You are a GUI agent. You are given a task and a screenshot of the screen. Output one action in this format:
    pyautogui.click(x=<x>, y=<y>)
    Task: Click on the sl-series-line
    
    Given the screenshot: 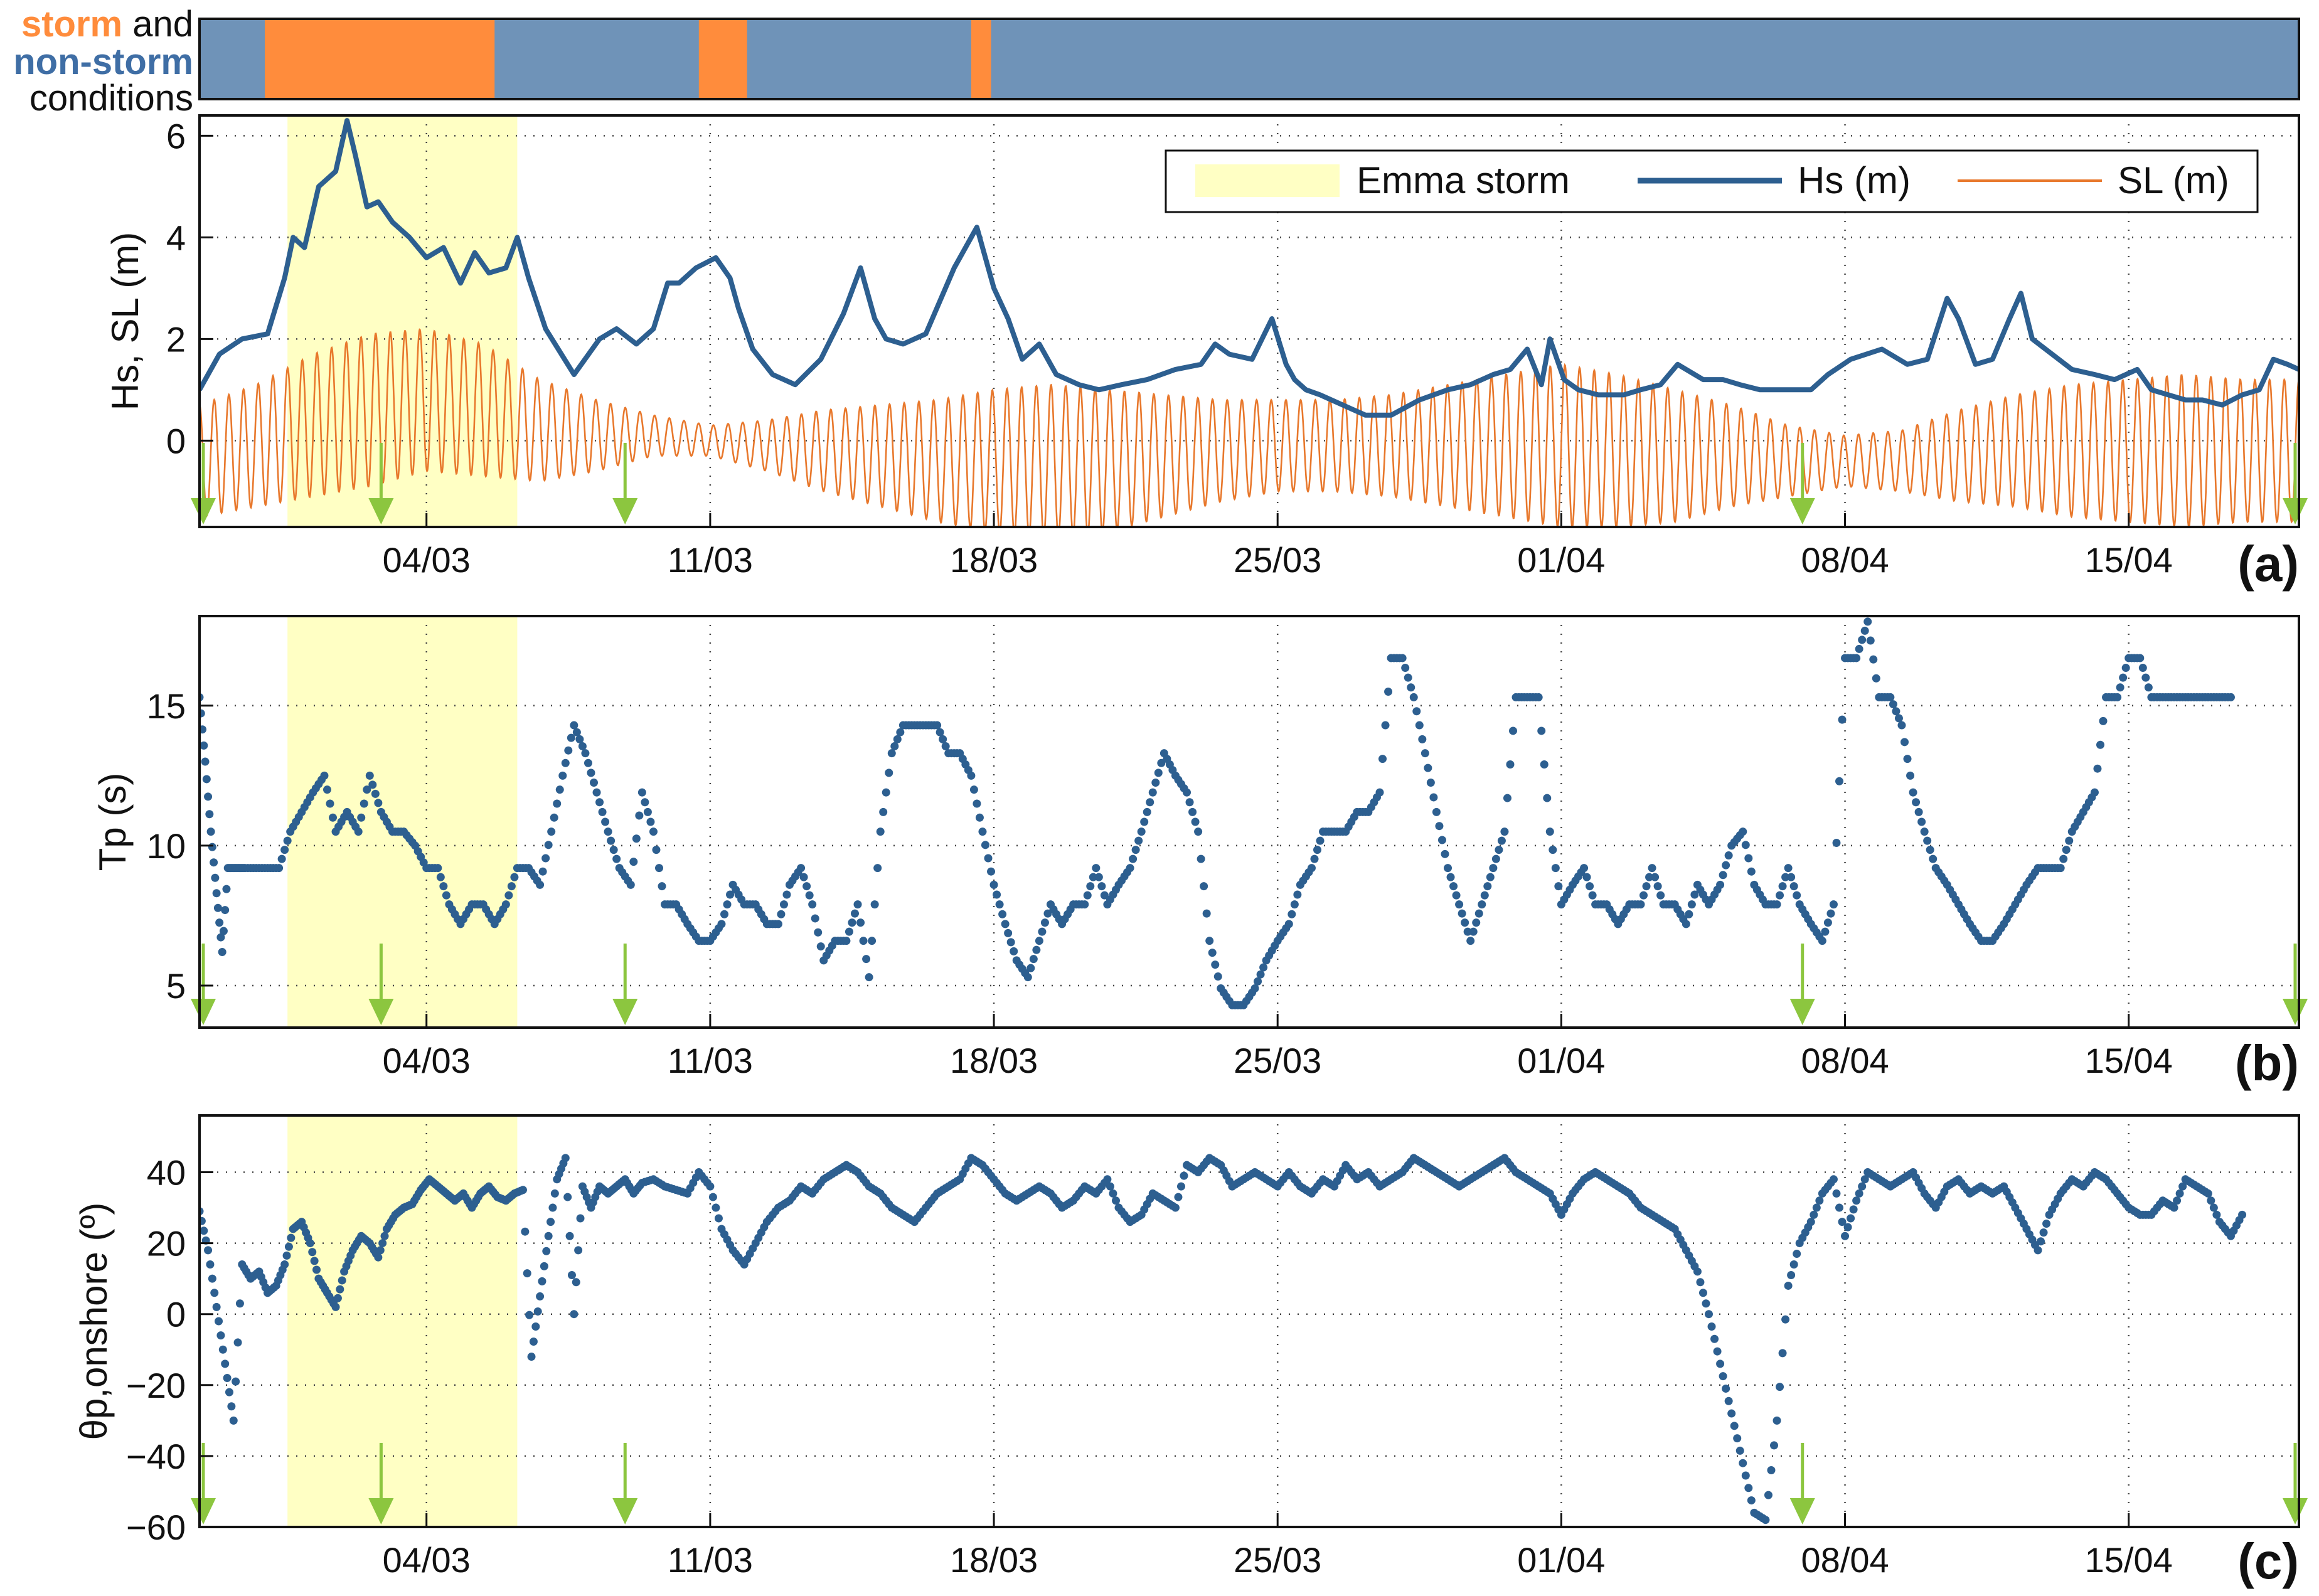 What is the action you would take?
    pyautogui.click(x=1249, y=428)
    